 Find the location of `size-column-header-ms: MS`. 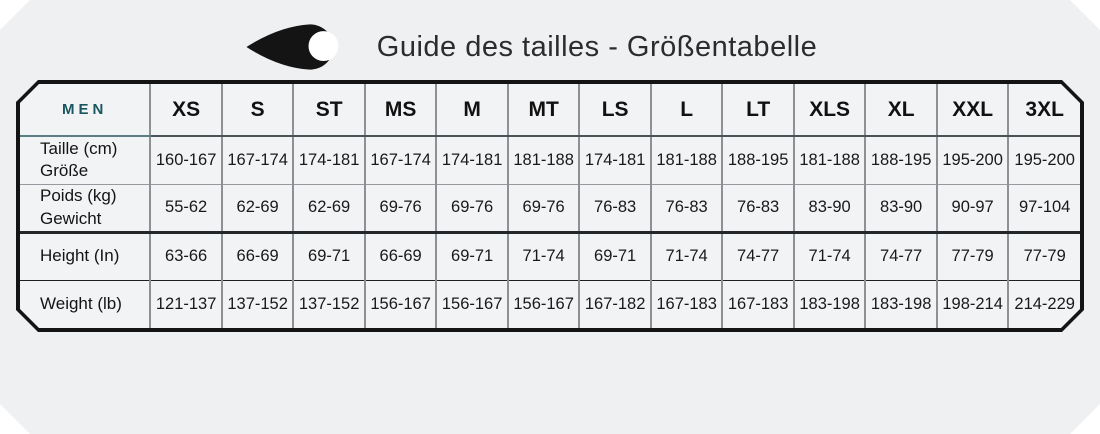

size-column-header-ms: MS is located at coordinates (401, 110).